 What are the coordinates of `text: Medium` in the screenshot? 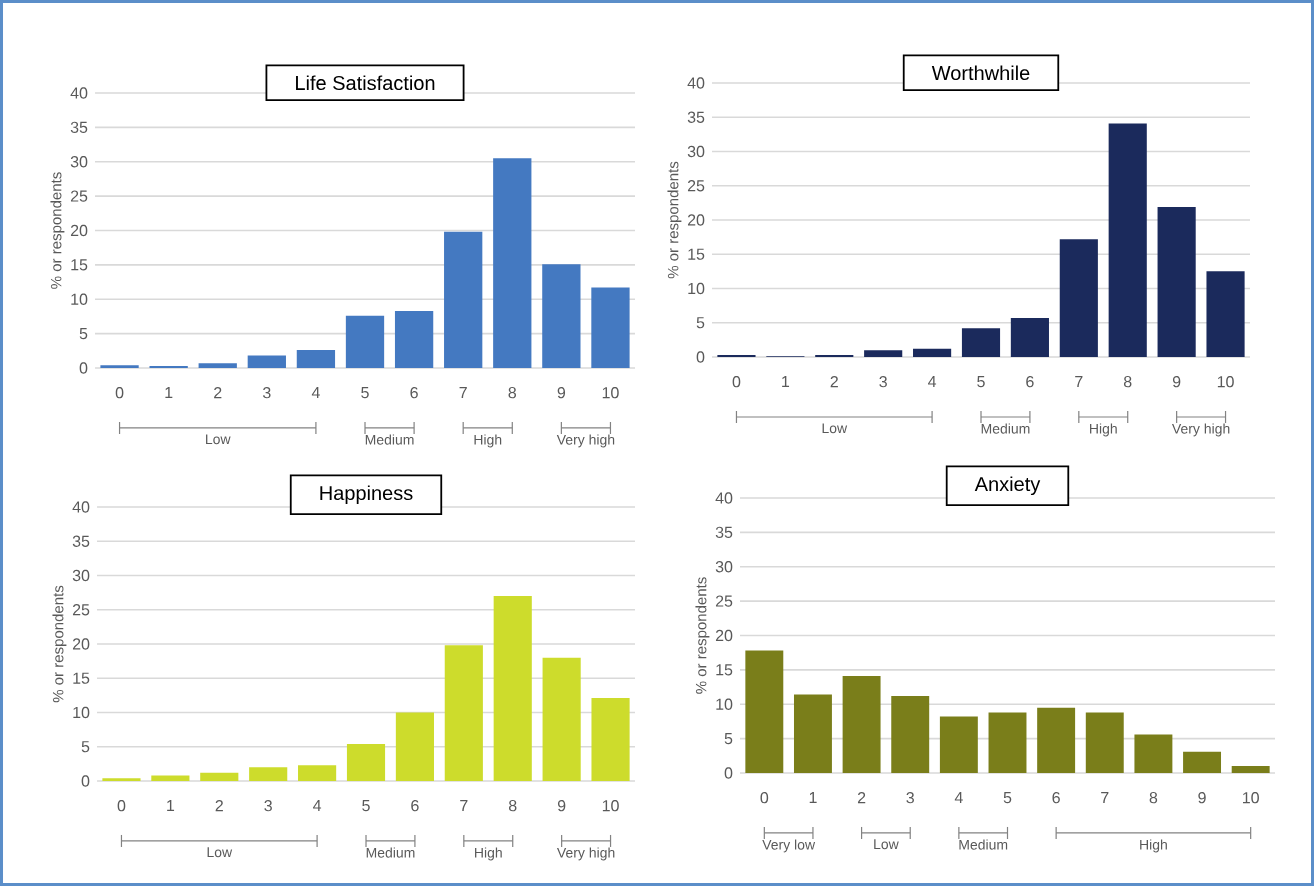 It's located at (1005, 428).